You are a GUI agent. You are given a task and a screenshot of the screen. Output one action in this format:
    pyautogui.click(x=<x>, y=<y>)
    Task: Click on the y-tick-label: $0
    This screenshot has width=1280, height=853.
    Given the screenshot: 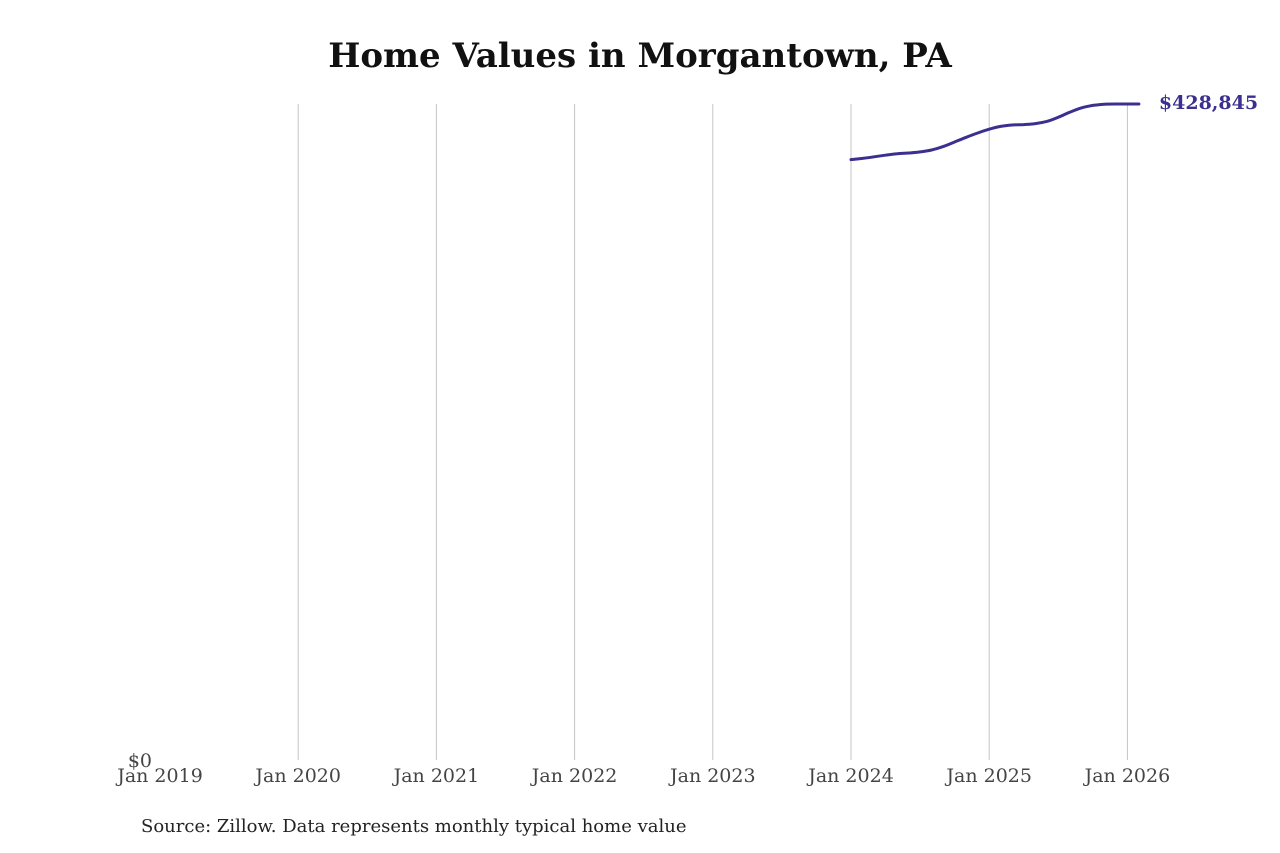 What is the action you would take?
    pyautogui.click(x=140, y=761)
    